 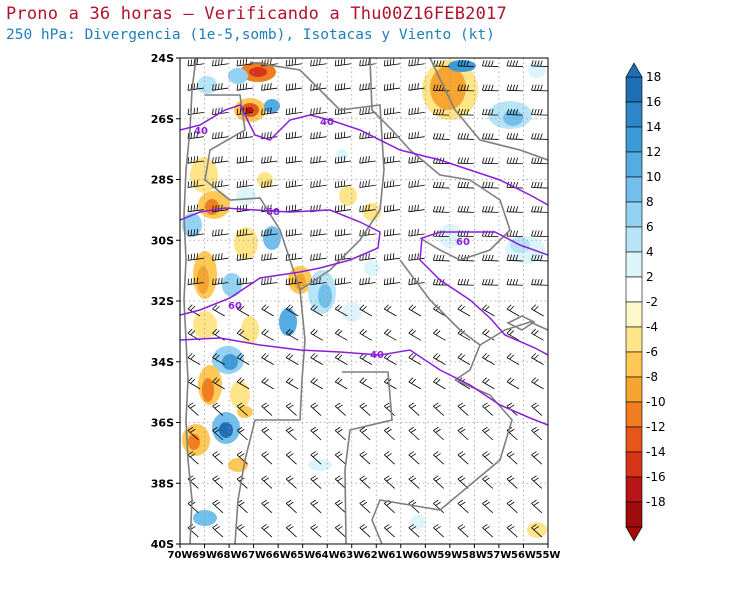 I want to click on lat-tick-label: 28S, so click(x=162, y=180).